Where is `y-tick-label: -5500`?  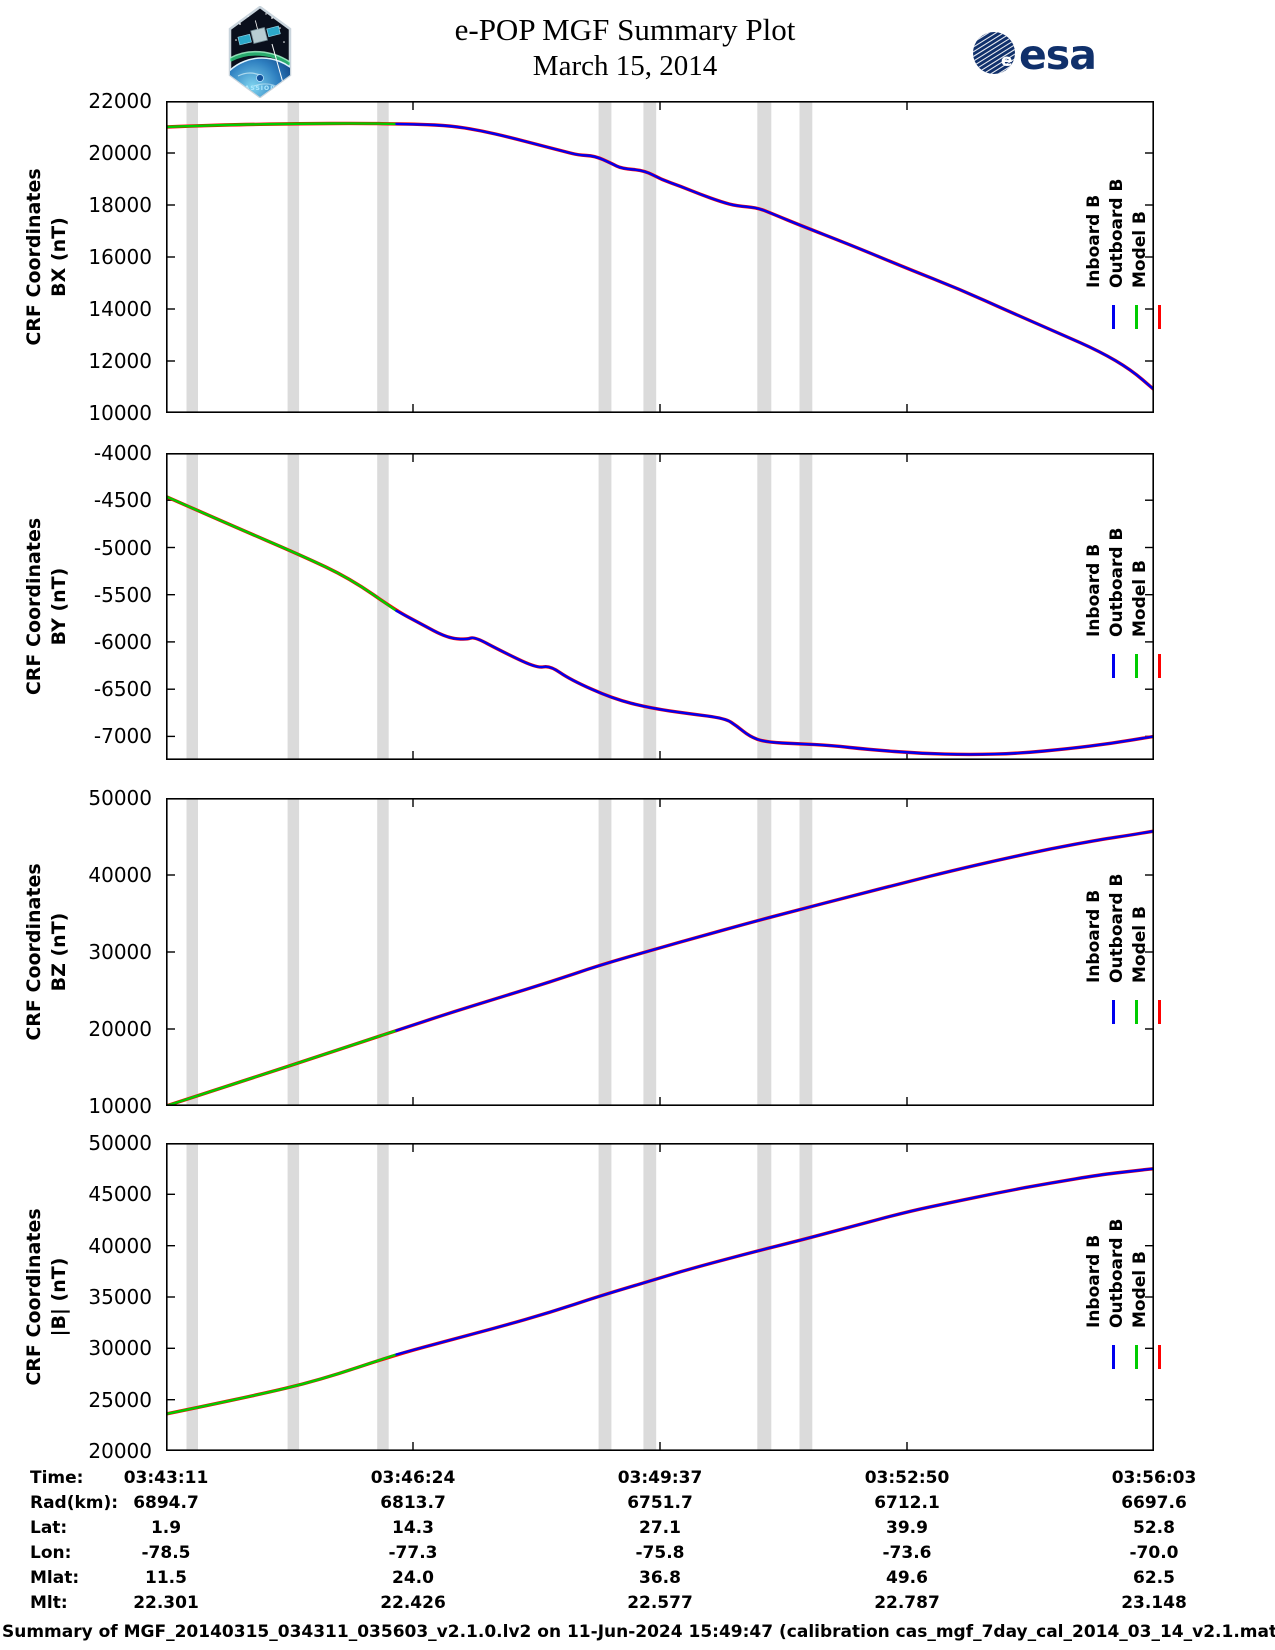
y-tick-label: -5500 is located at coordinates (122, 594).